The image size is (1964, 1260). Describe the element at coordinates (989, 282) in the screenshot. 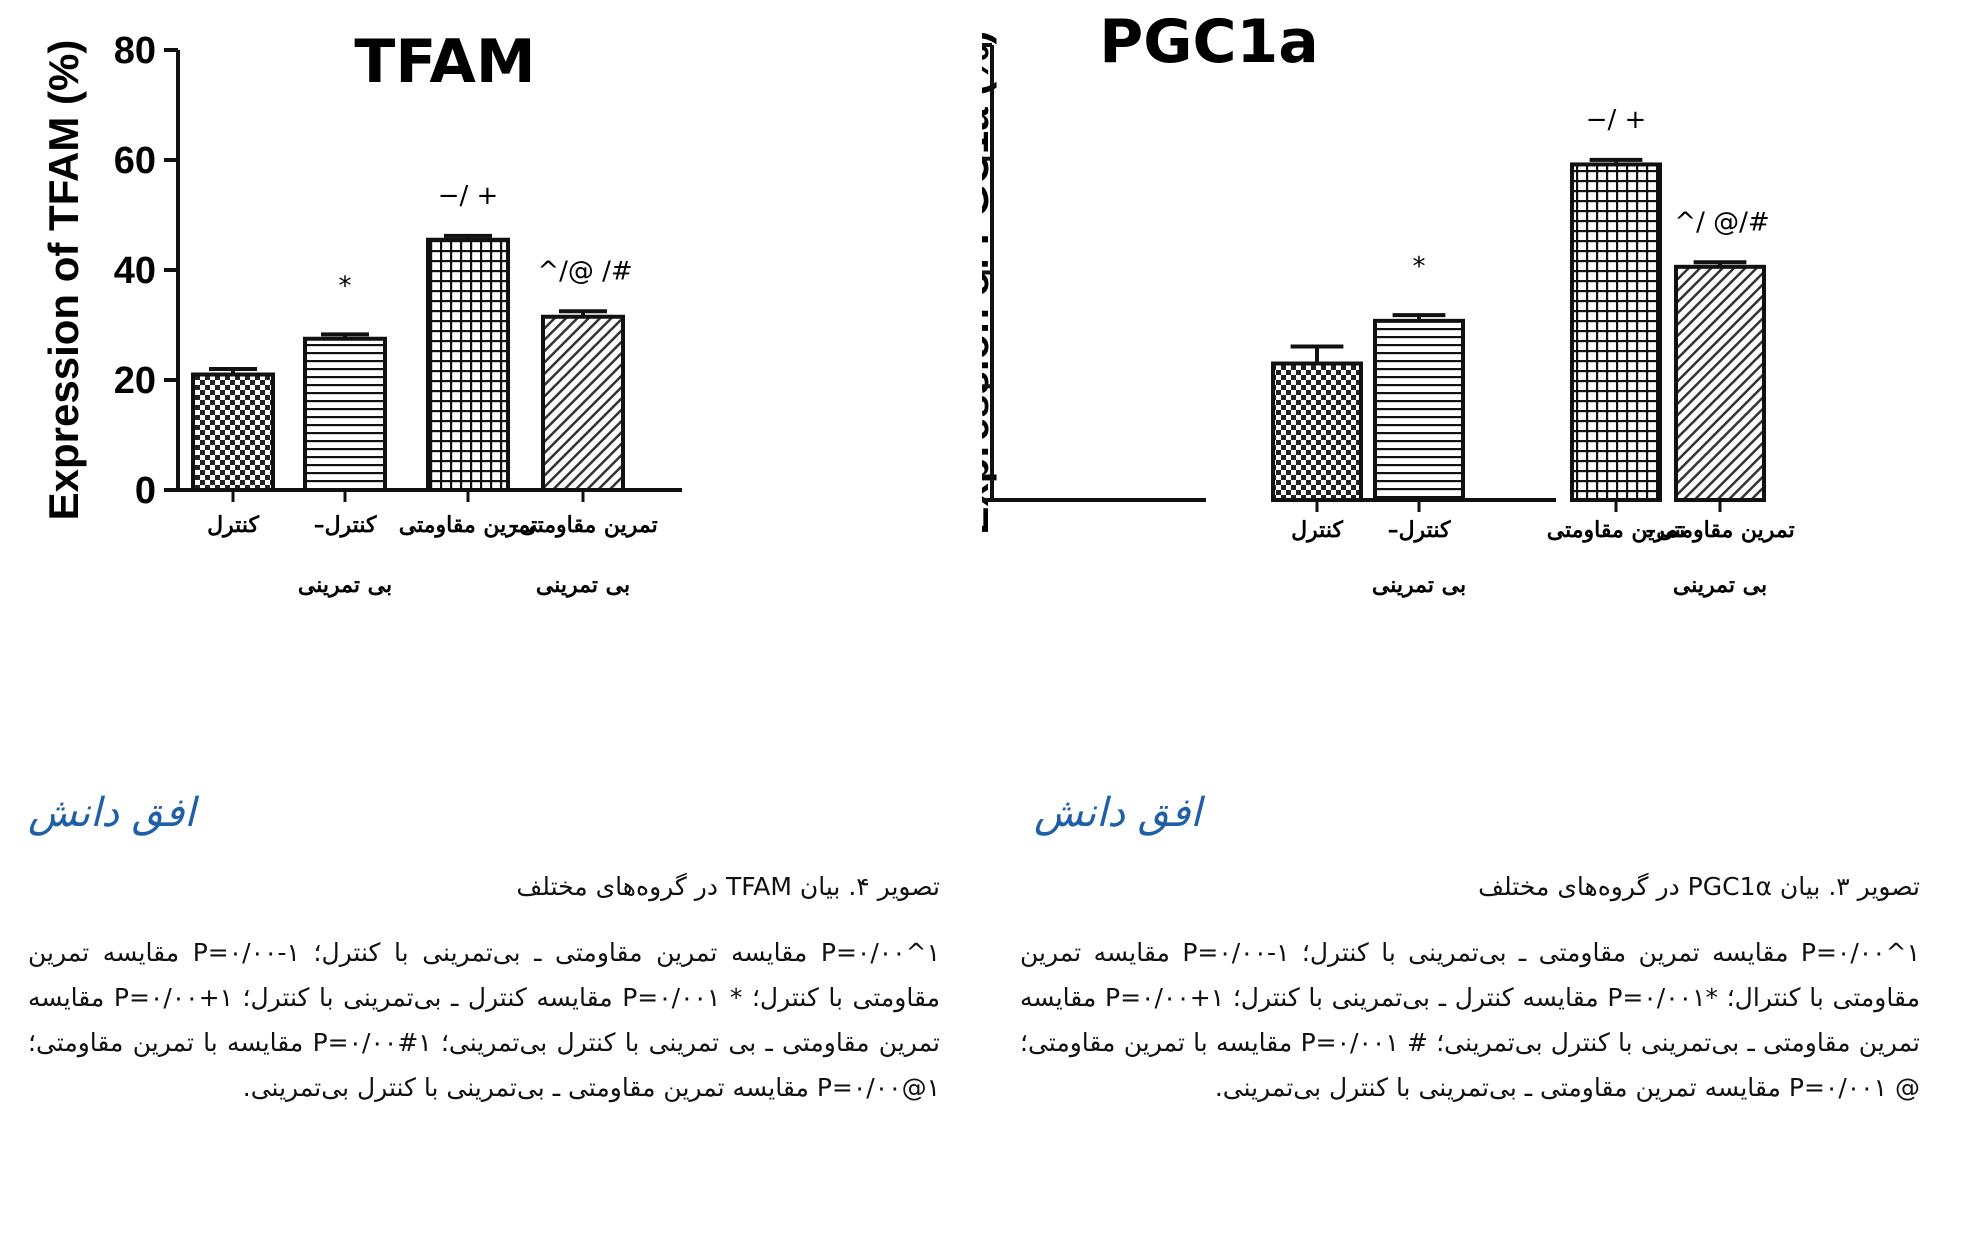

I see `y-axis-label: Expression of PGC1a (%)` at that location.